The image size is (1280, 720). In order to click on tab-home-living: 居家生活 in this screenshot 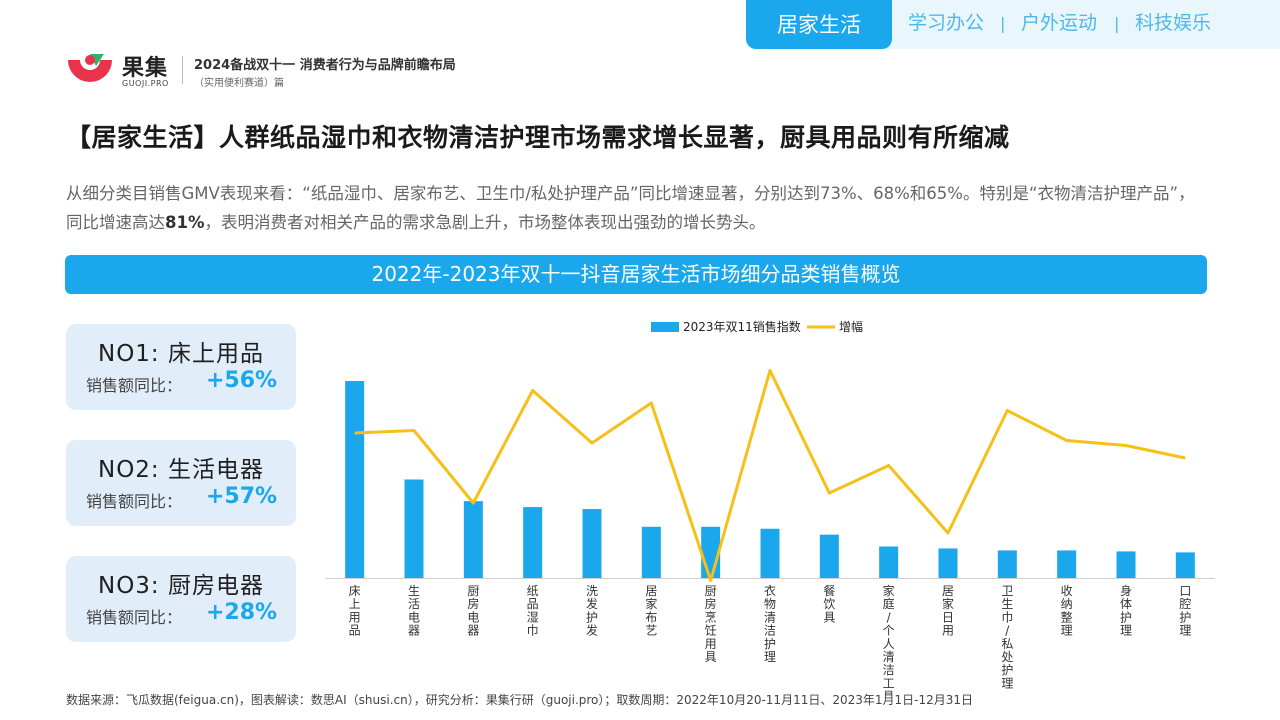, I will do `click(819, 24)`.